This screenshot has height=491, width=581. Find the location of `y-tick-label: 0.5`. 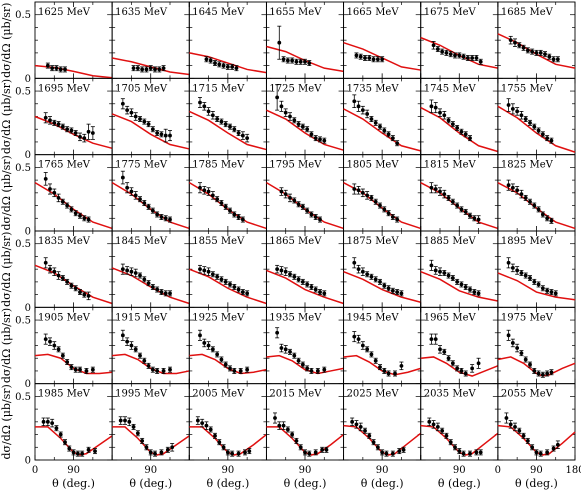

y-tick-label: 0.5 is located at coordinates (23, 92).